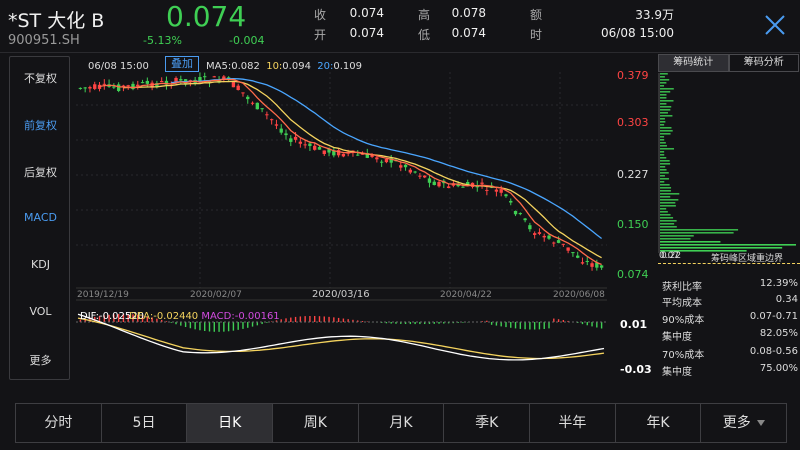 This screenshot has width=800, height=450. What do you see at coordinates (44, 40) in the screenshot?
I see `stock-code: 900951.SH` at bounding box center [44, 40].